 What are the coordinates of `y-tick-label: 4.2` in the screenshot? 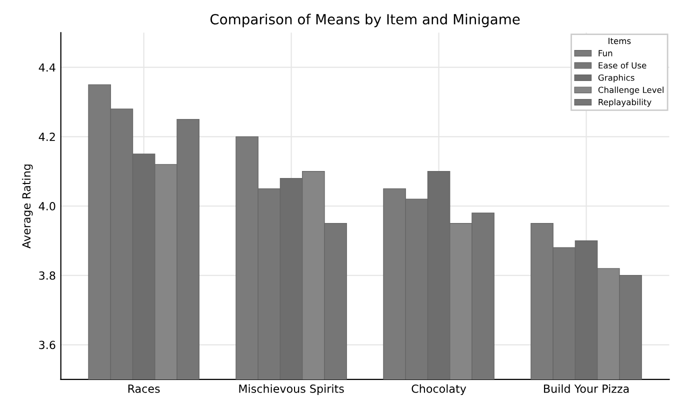 It's located at (46, 136).